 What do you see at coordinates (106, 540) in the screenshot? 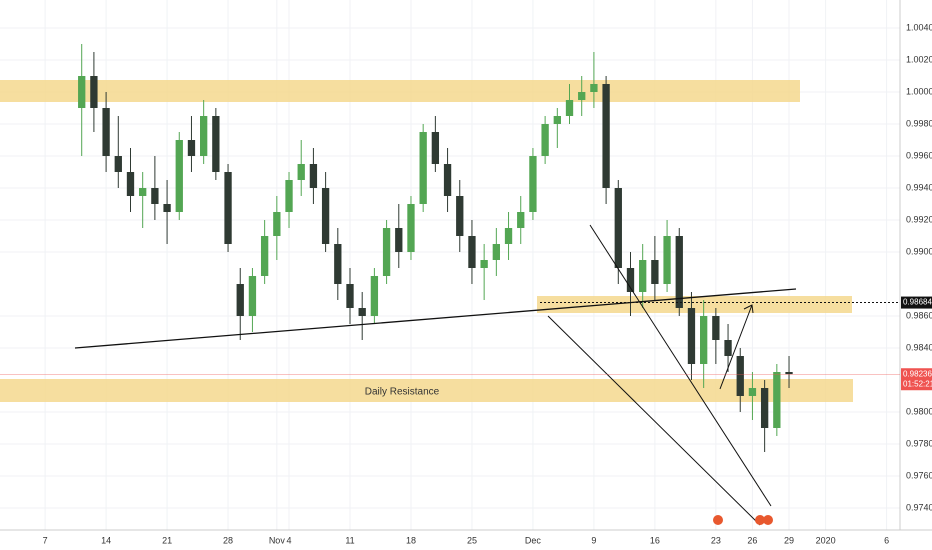
I see `x-tick-label: 14` at bounding box center [106, 540].